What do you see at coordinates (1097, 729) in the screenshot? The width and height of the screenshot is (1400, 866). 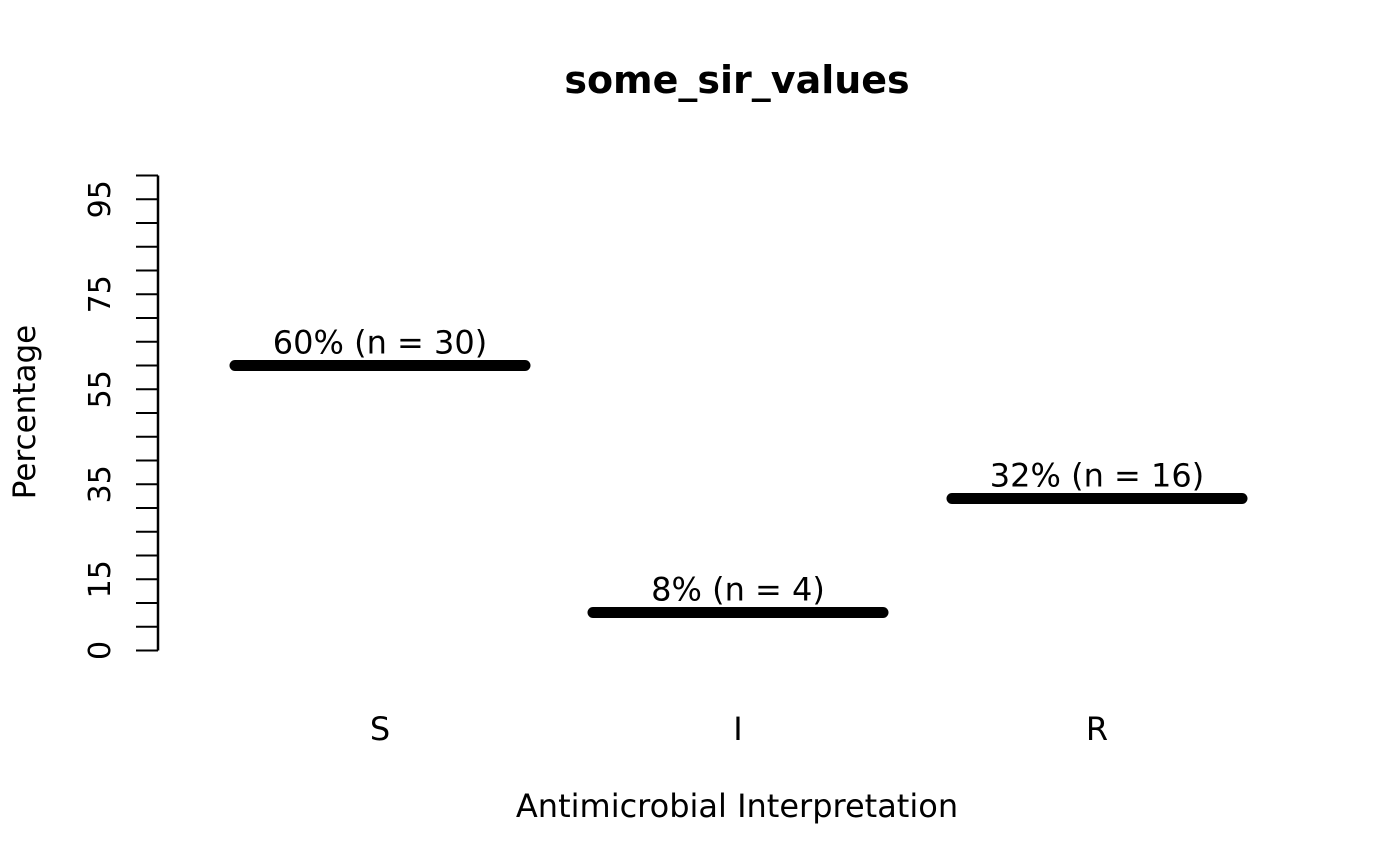 I see `x-tick-label-r: R` at bounding box center [1097, 729].